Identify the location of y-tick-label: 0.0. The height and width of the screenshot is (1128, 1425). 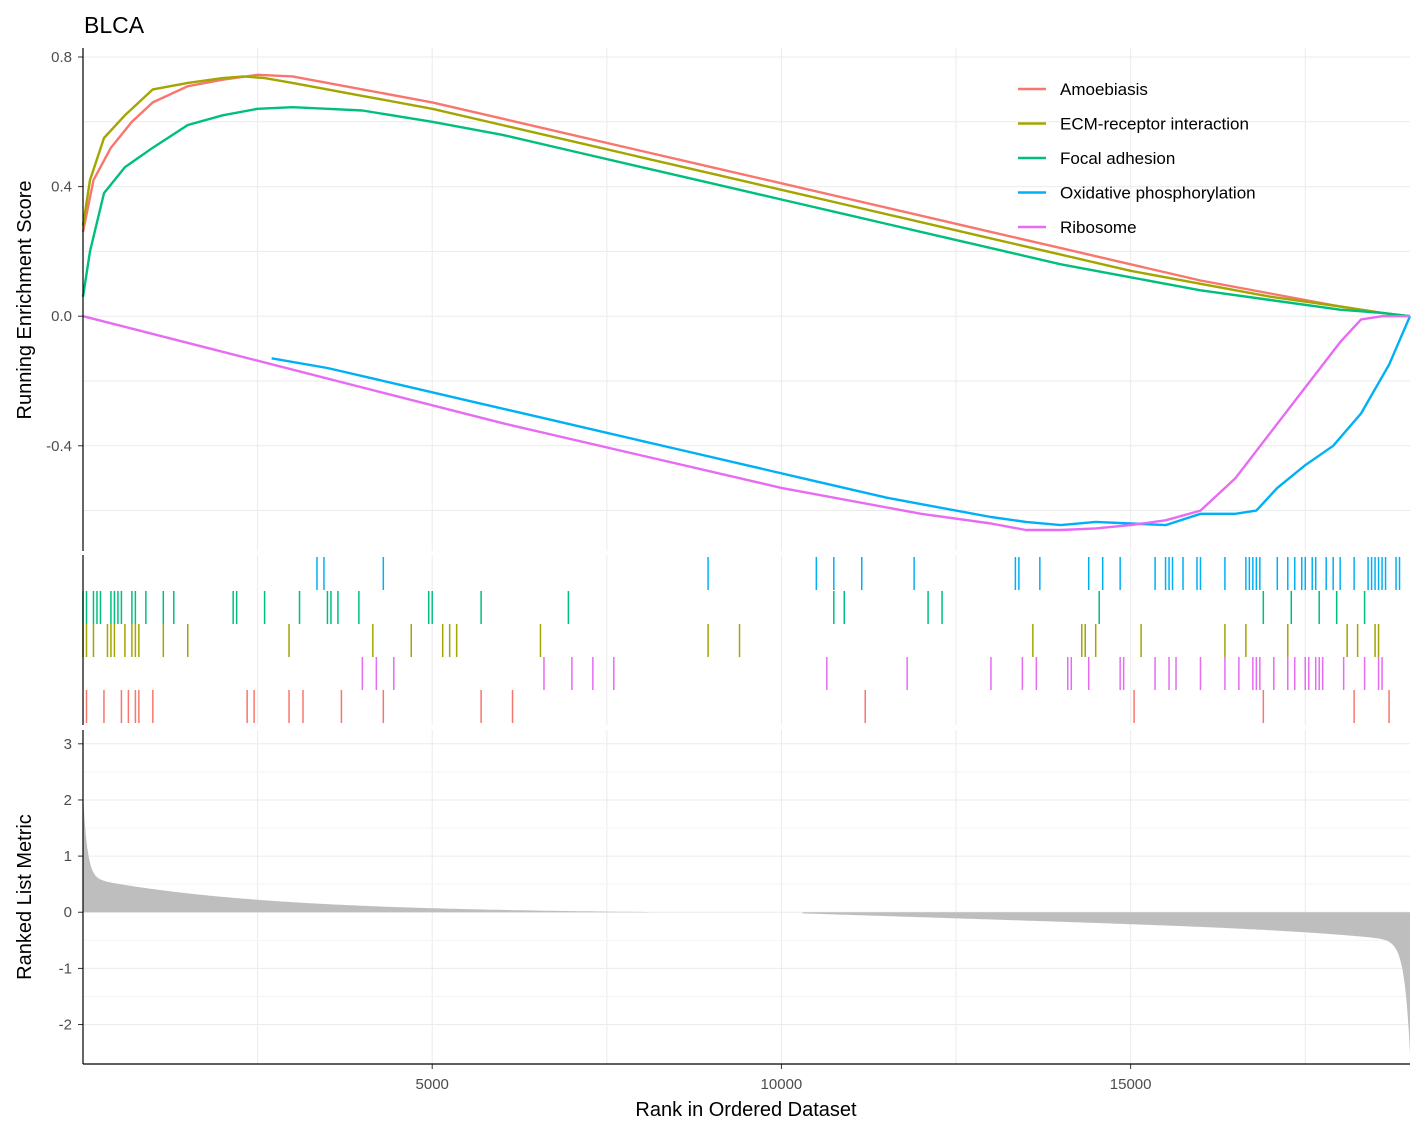
(61, 316).